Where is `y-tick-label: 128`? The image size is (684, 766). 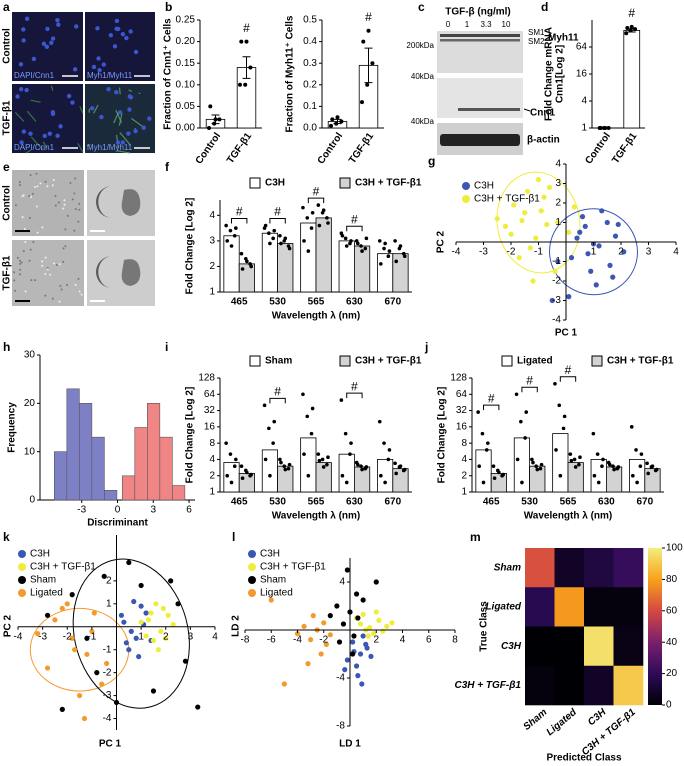
y-tick-label: 128 is located at coordinates (458, 378).